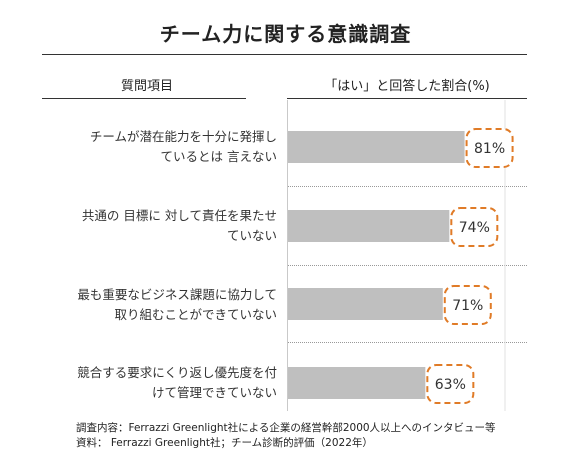 The height and width of the screenshot is (454, 571). Describe the element at coordinates (284, 54) in the screenshot. I see `title-divider` at that location.